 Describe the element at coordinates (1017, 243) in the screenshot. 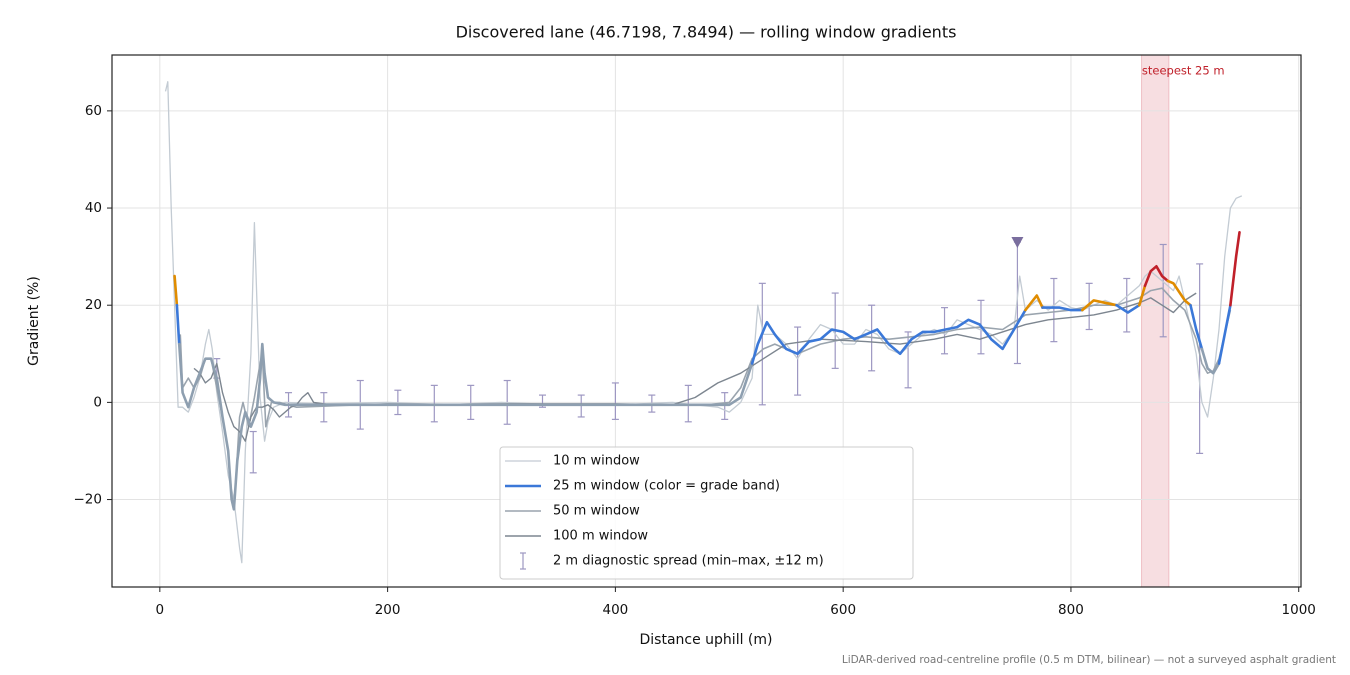

I see `peak-marker` at that location.